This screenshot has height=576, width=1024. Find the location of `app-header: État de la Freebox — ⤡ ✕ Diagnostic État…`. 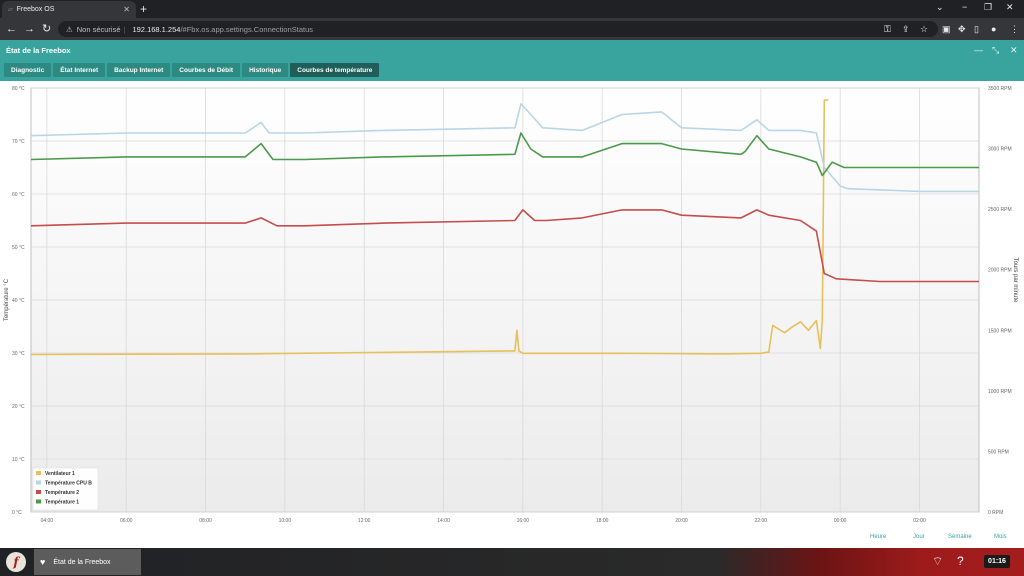

app-header: État de la Freebox — ⤡ ✕ Diagnostic État… is located at coordinates (512, 60).